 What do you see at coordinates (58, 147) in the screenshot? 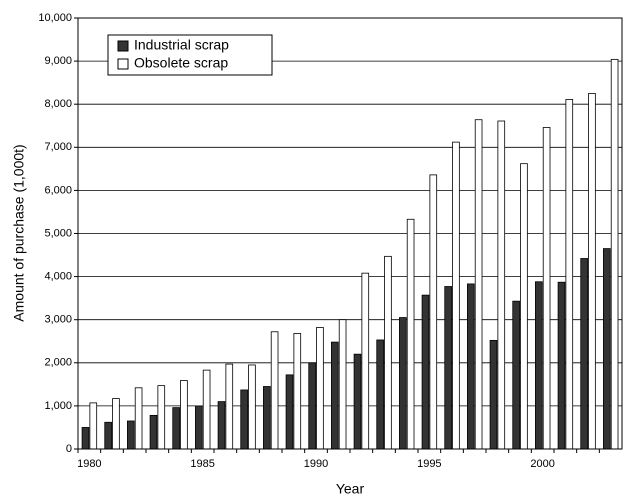
I see `y-tick-label: 7,000` at bounding box center [58, 147].